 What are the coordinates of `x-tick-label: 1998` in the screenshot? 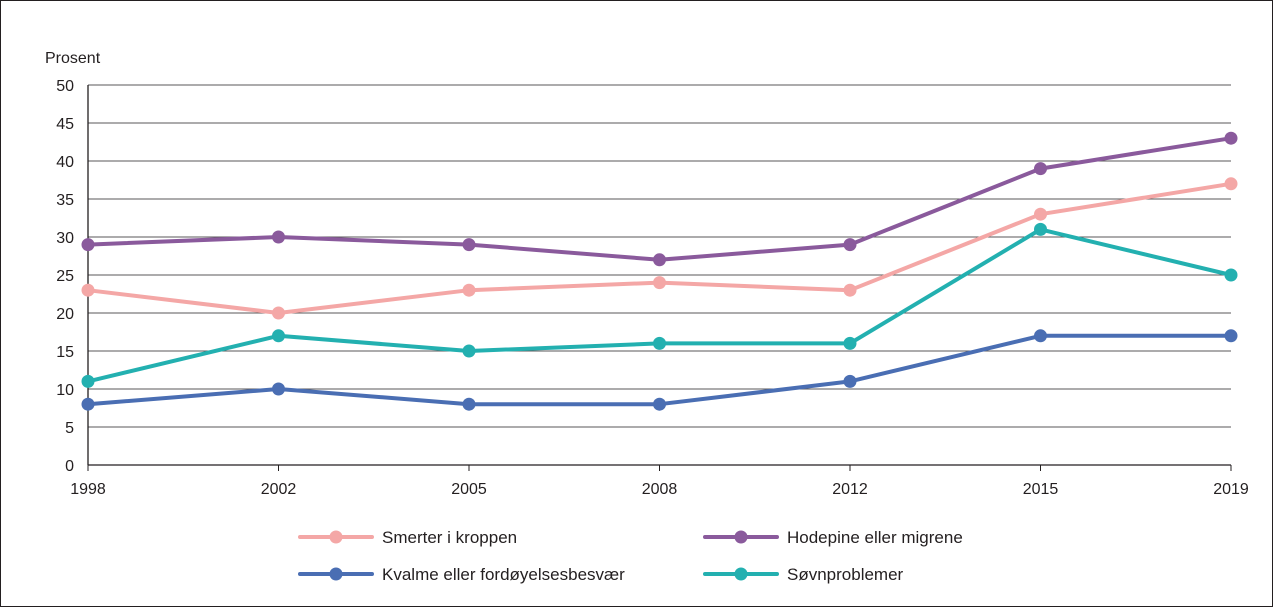 It's located at (88, 489).